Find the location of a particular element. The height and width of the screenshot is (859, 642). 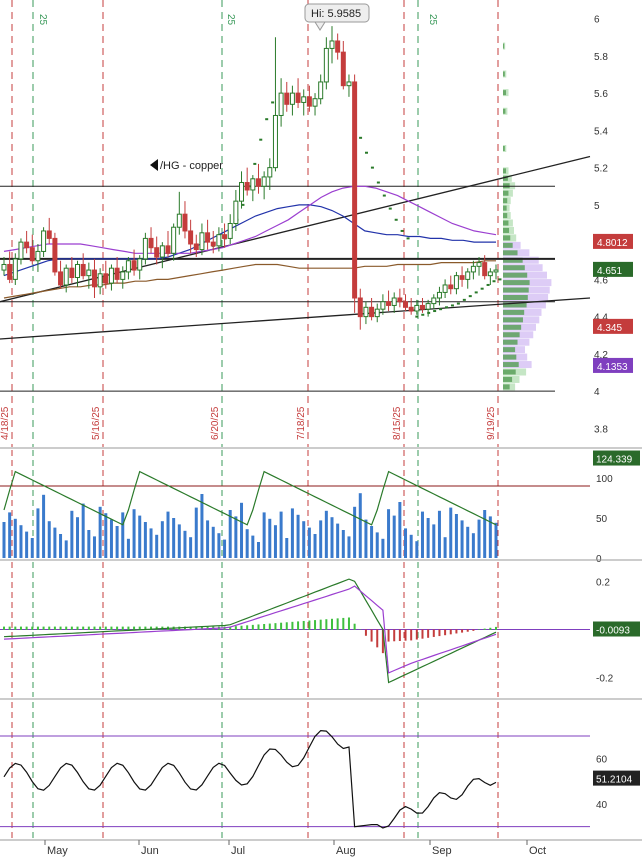

price-tag-label: 4.651 is located at coordinates (609, 271).